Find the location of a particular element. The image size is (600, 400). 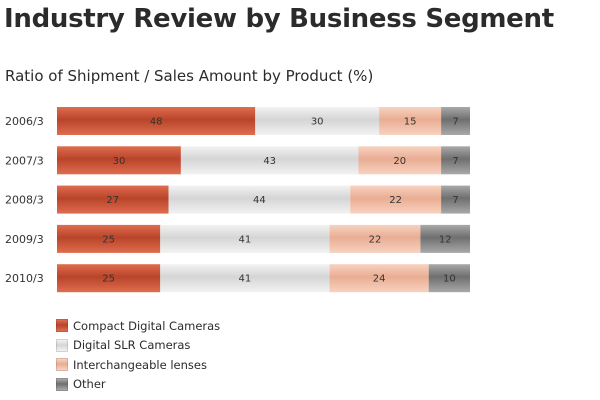

data-label: 27 is located at coordinates (112, 200).